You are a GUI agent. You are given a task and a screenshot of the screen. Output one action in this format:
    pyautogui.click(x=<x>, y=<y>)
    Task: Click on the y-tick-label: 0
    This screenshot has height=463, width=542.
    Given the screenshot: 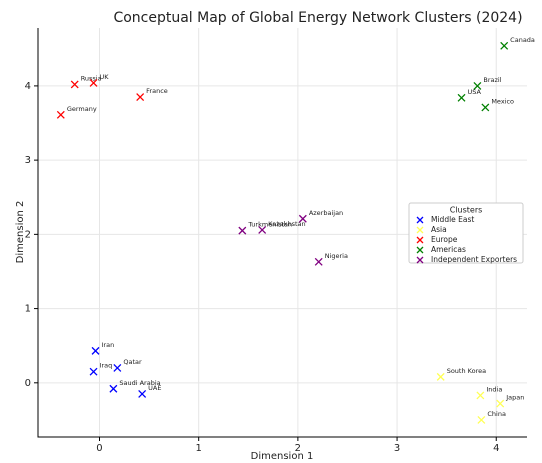 What is the action you would take?
    pyautogui.click(x=28, y=383)
    